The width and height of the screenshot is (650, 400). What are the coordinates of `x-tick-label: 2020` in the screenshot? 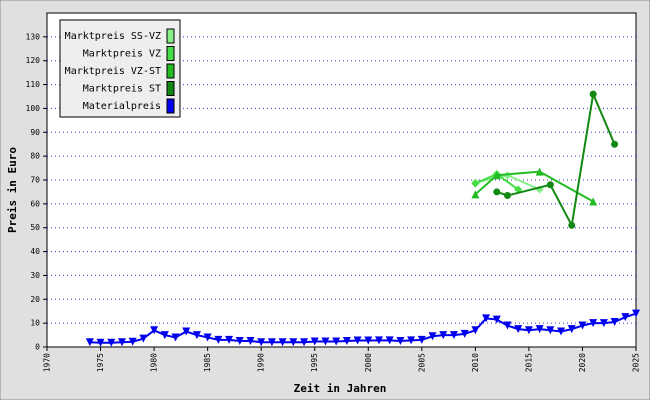 It's located at (582, 362).